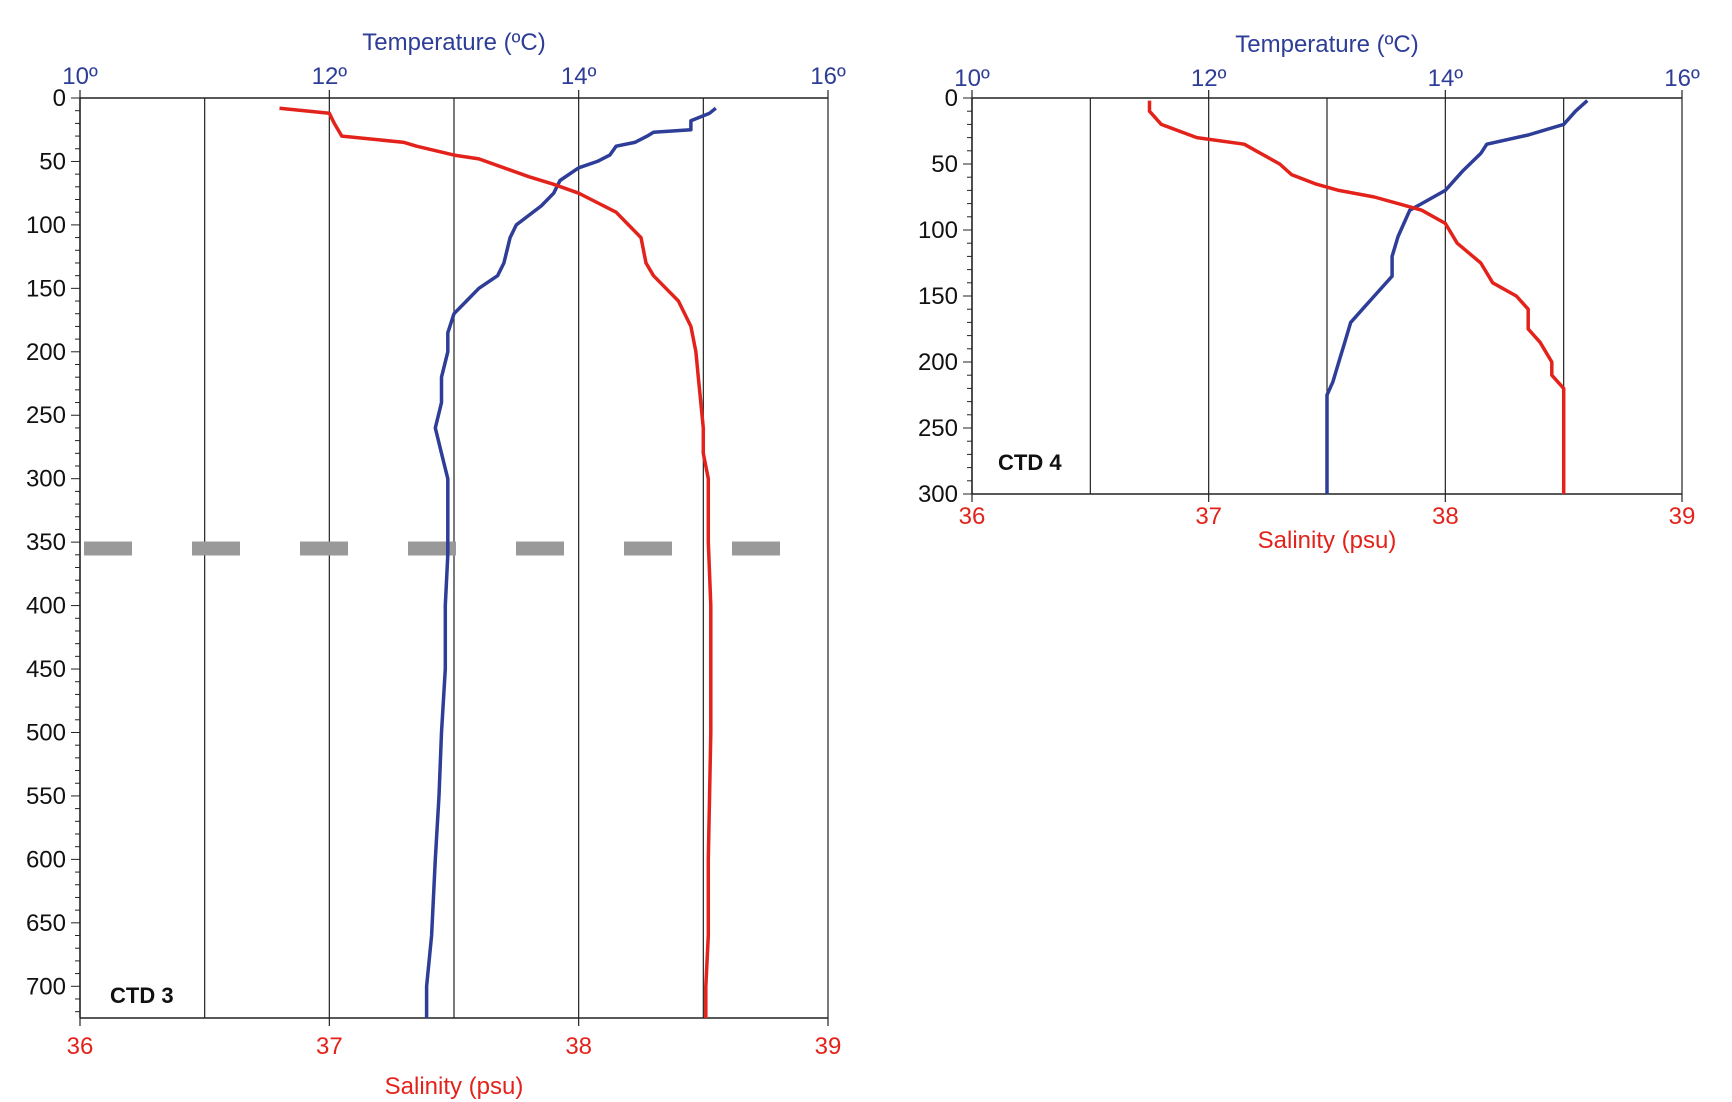  Describe the element at coordinates (142, 995) in the screenshot. I see `ctd-station-label: CTD 3` at that location.